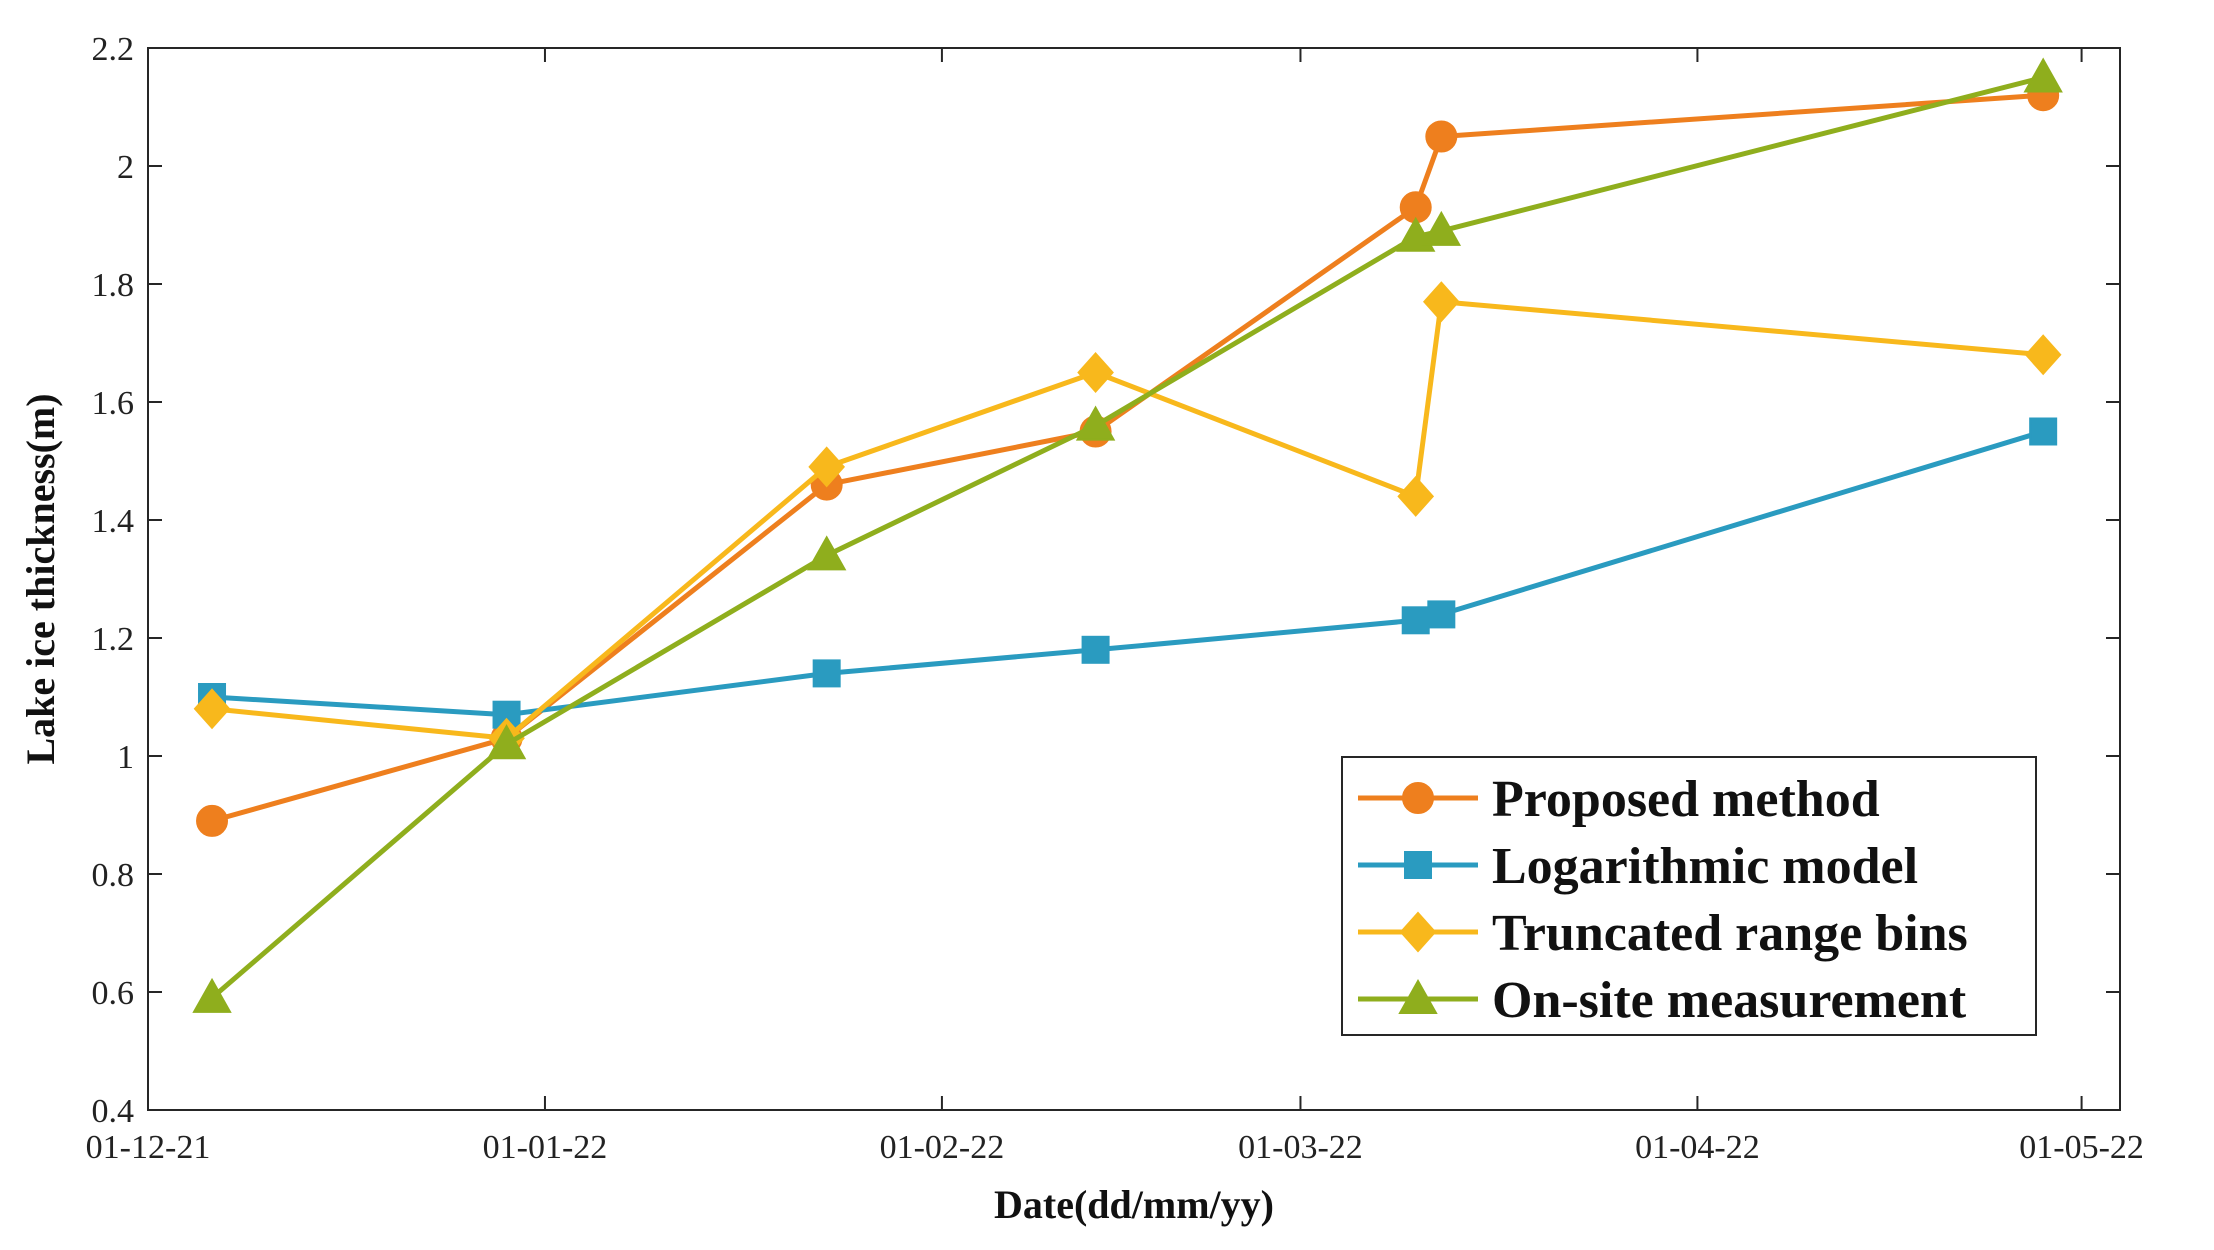 This screenshot has height=1250, width=2214. What do you see at coordinates (113, 993) in the screenshot?
I see `y-tick-label: 0.6` at bounding box center [113, 993].